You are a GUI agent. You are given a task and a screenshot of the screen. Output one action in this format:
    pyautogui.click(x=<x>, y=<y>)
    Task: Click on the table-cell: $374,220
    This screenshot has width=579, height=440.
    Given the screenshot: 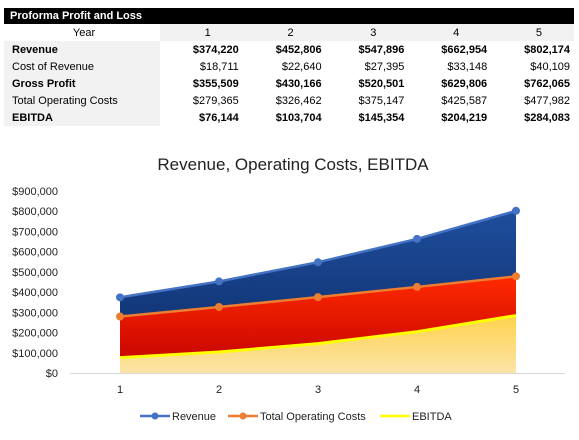 What is the action you would take?
    pyautogui.click(x=201, y=49)
    